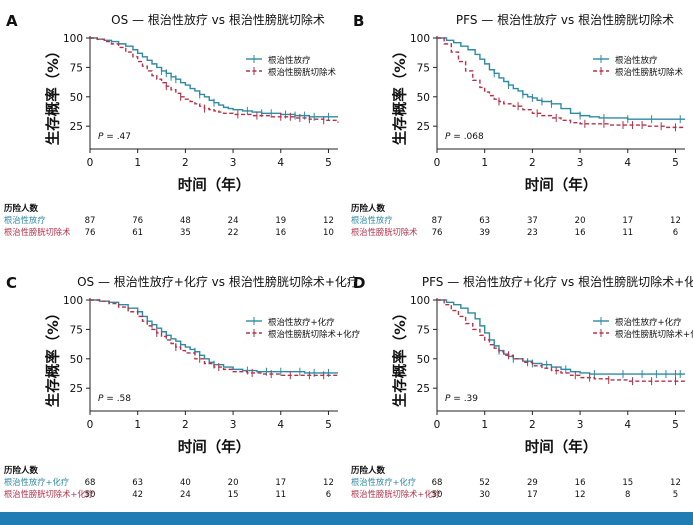 This screenshot has height=525, width=693. What do you see at coordinates (532, 483) in the screenshot?
I see `risk-count: 29` at bounding box center [532, 483].